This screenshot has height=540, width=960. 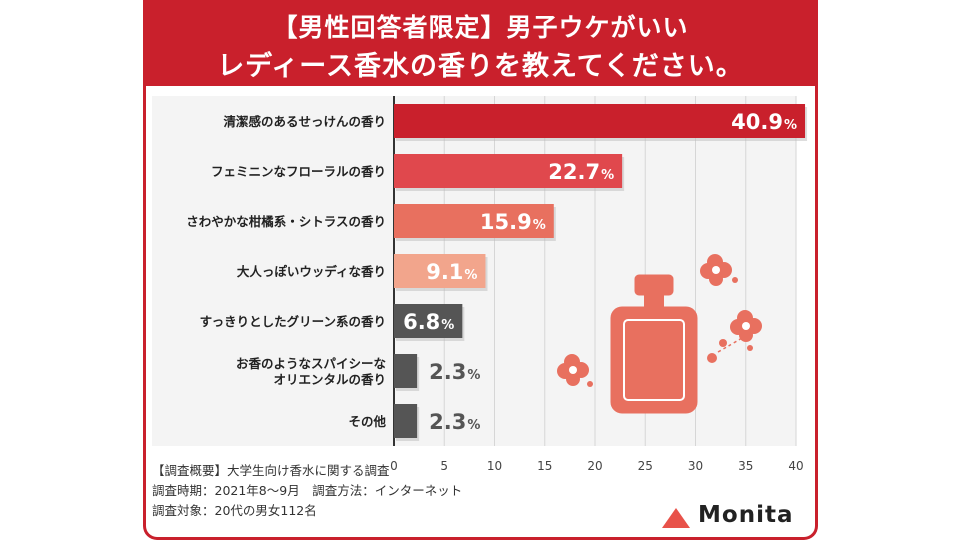 What do you see at coordinates (304, 121) in the screenshot?
I see `category-label: 清潔感のあるせっけんの香り` at bounding box center [304, 121].